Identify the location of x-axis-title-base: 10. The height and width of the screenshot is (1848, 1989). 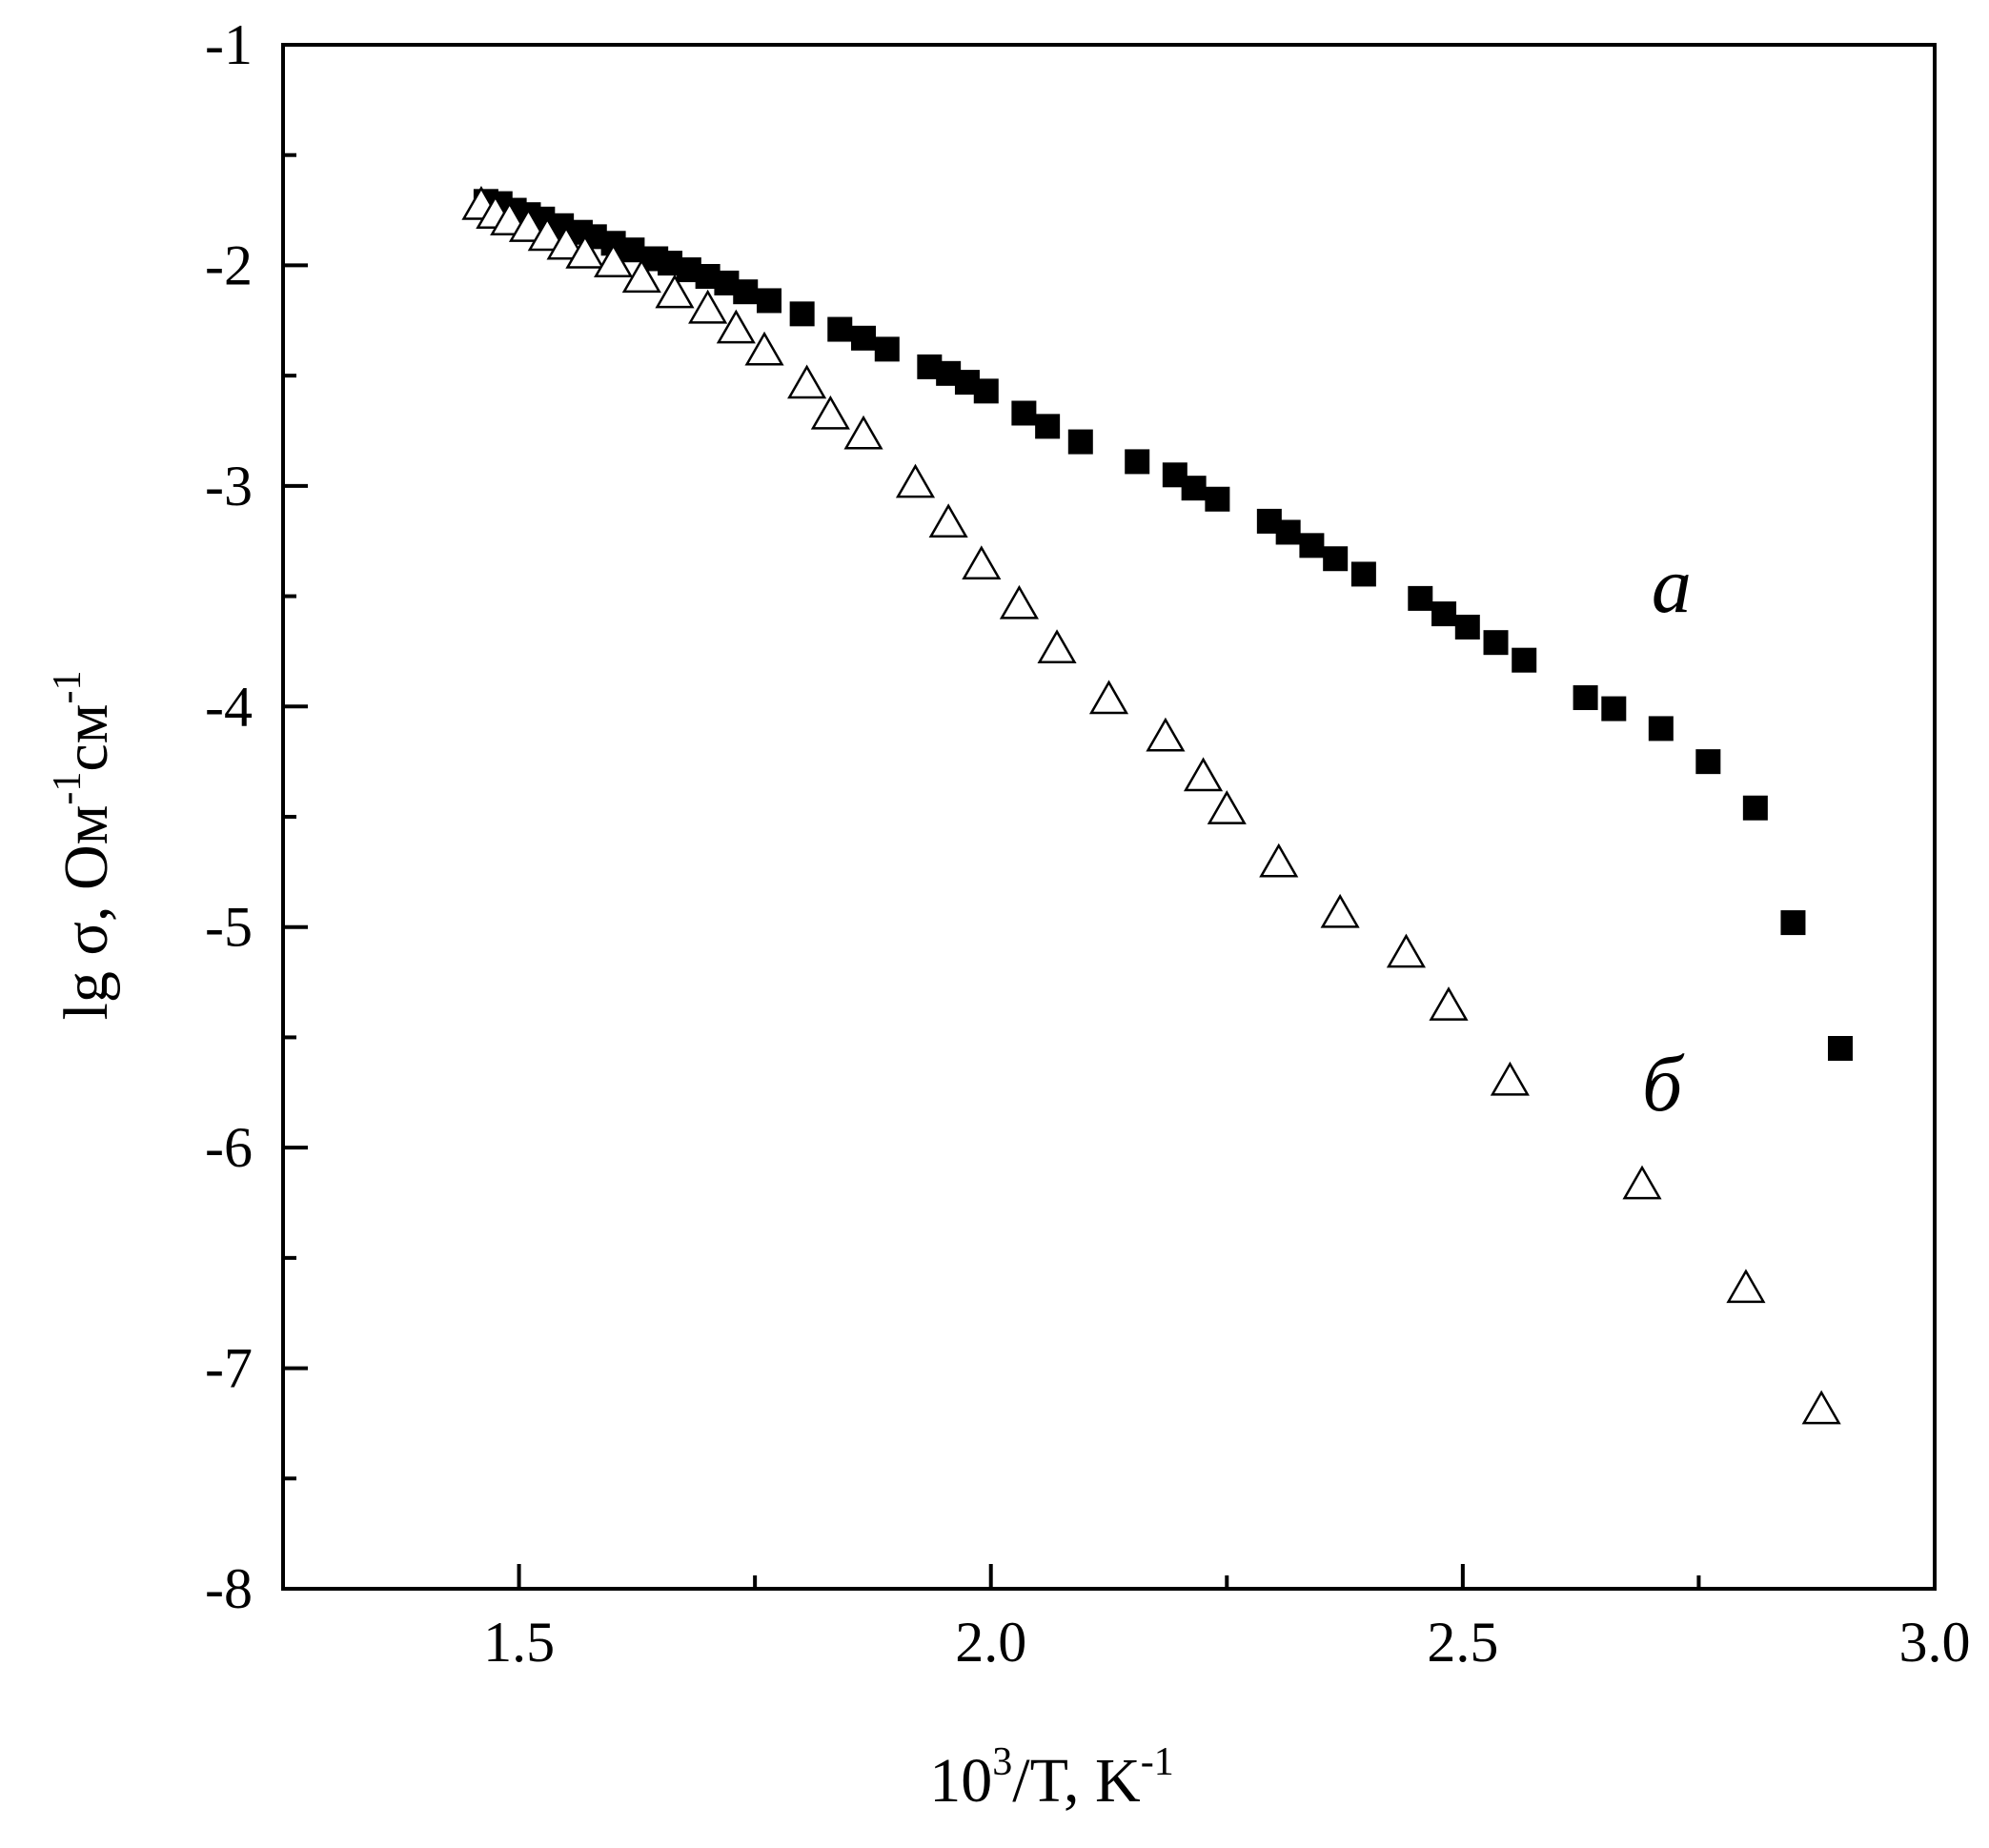
(960, 1781).